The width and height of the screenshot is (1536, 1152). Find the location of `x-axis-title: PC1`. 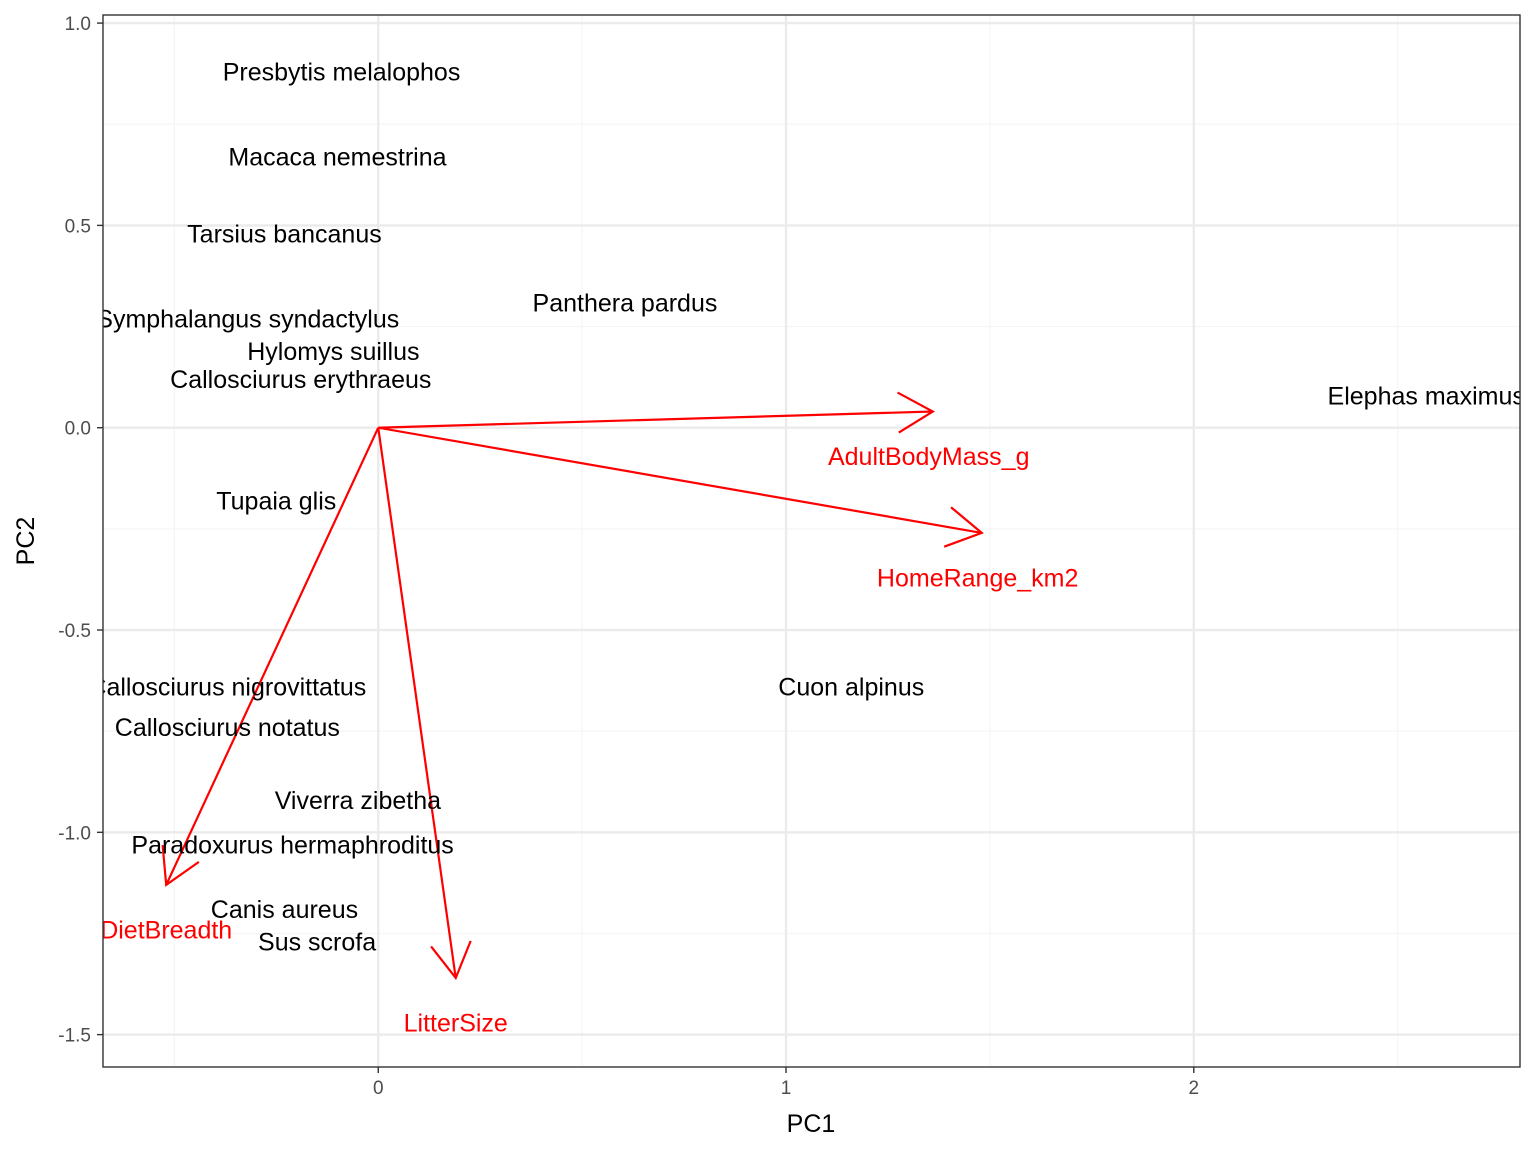

x-axis-title: PC1 is located at coordinates (811, 1124).